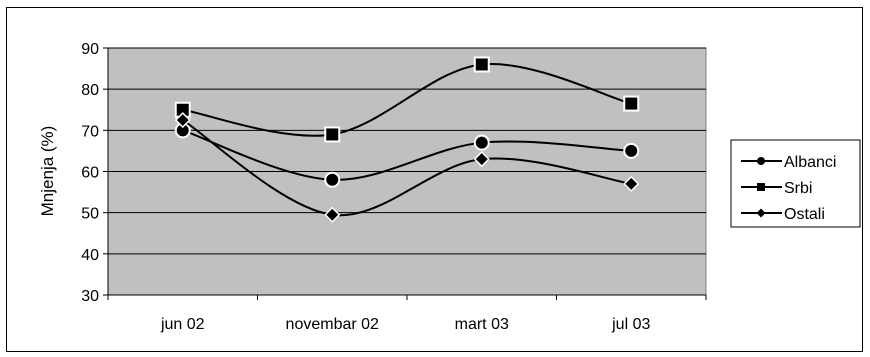 The width and height of the screenshot is (870, 357). I want to click on y-tick-label: 70, so click(90, 131).